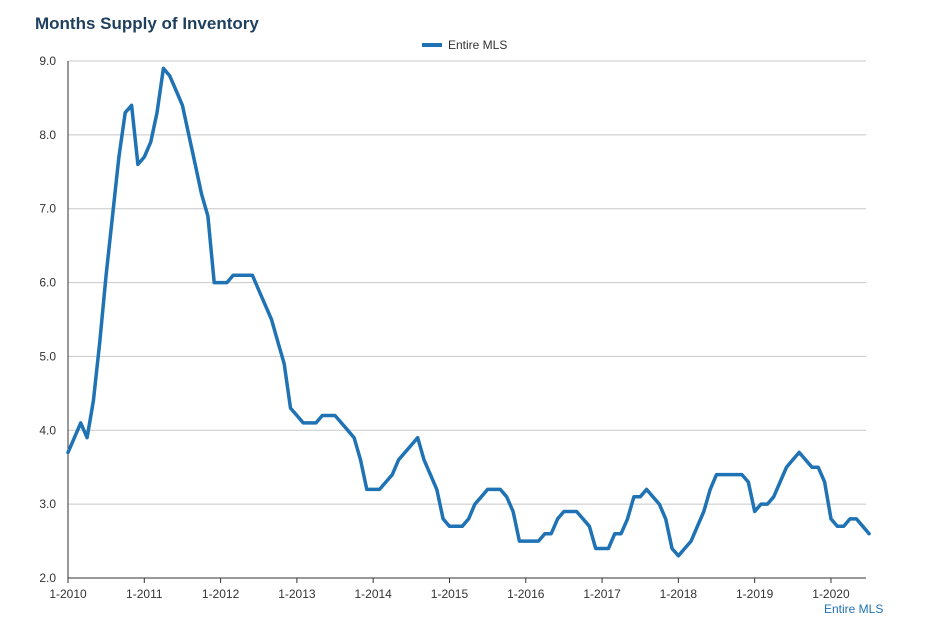  I want to click on legend-swatch, so click(432, 45).